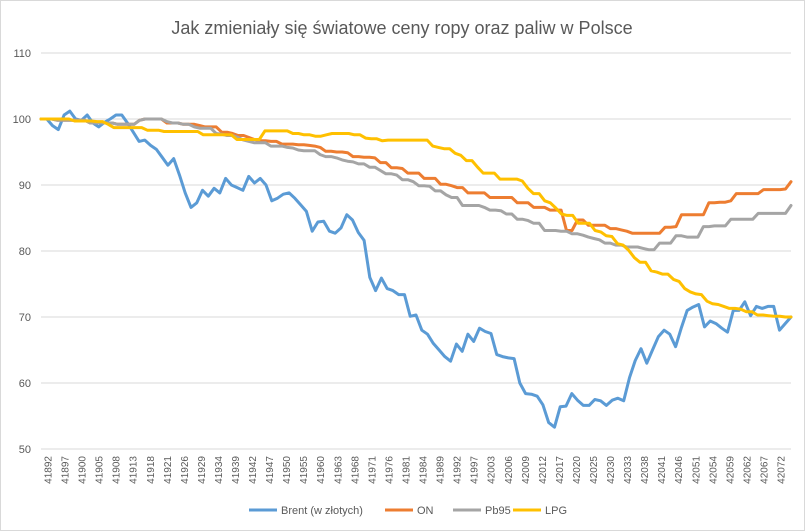 This screenshot has width=805, height=531. I want to click on x-tick-label: 42051, so click(696, 470).